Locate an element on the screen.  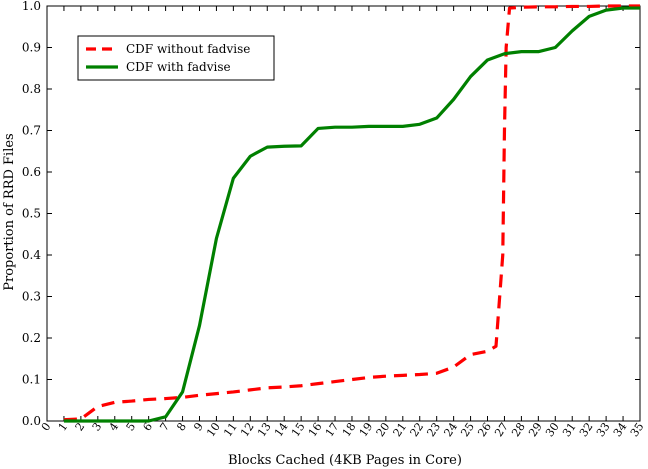
x-tick-label: 28 is located at coordinates (518, 429).